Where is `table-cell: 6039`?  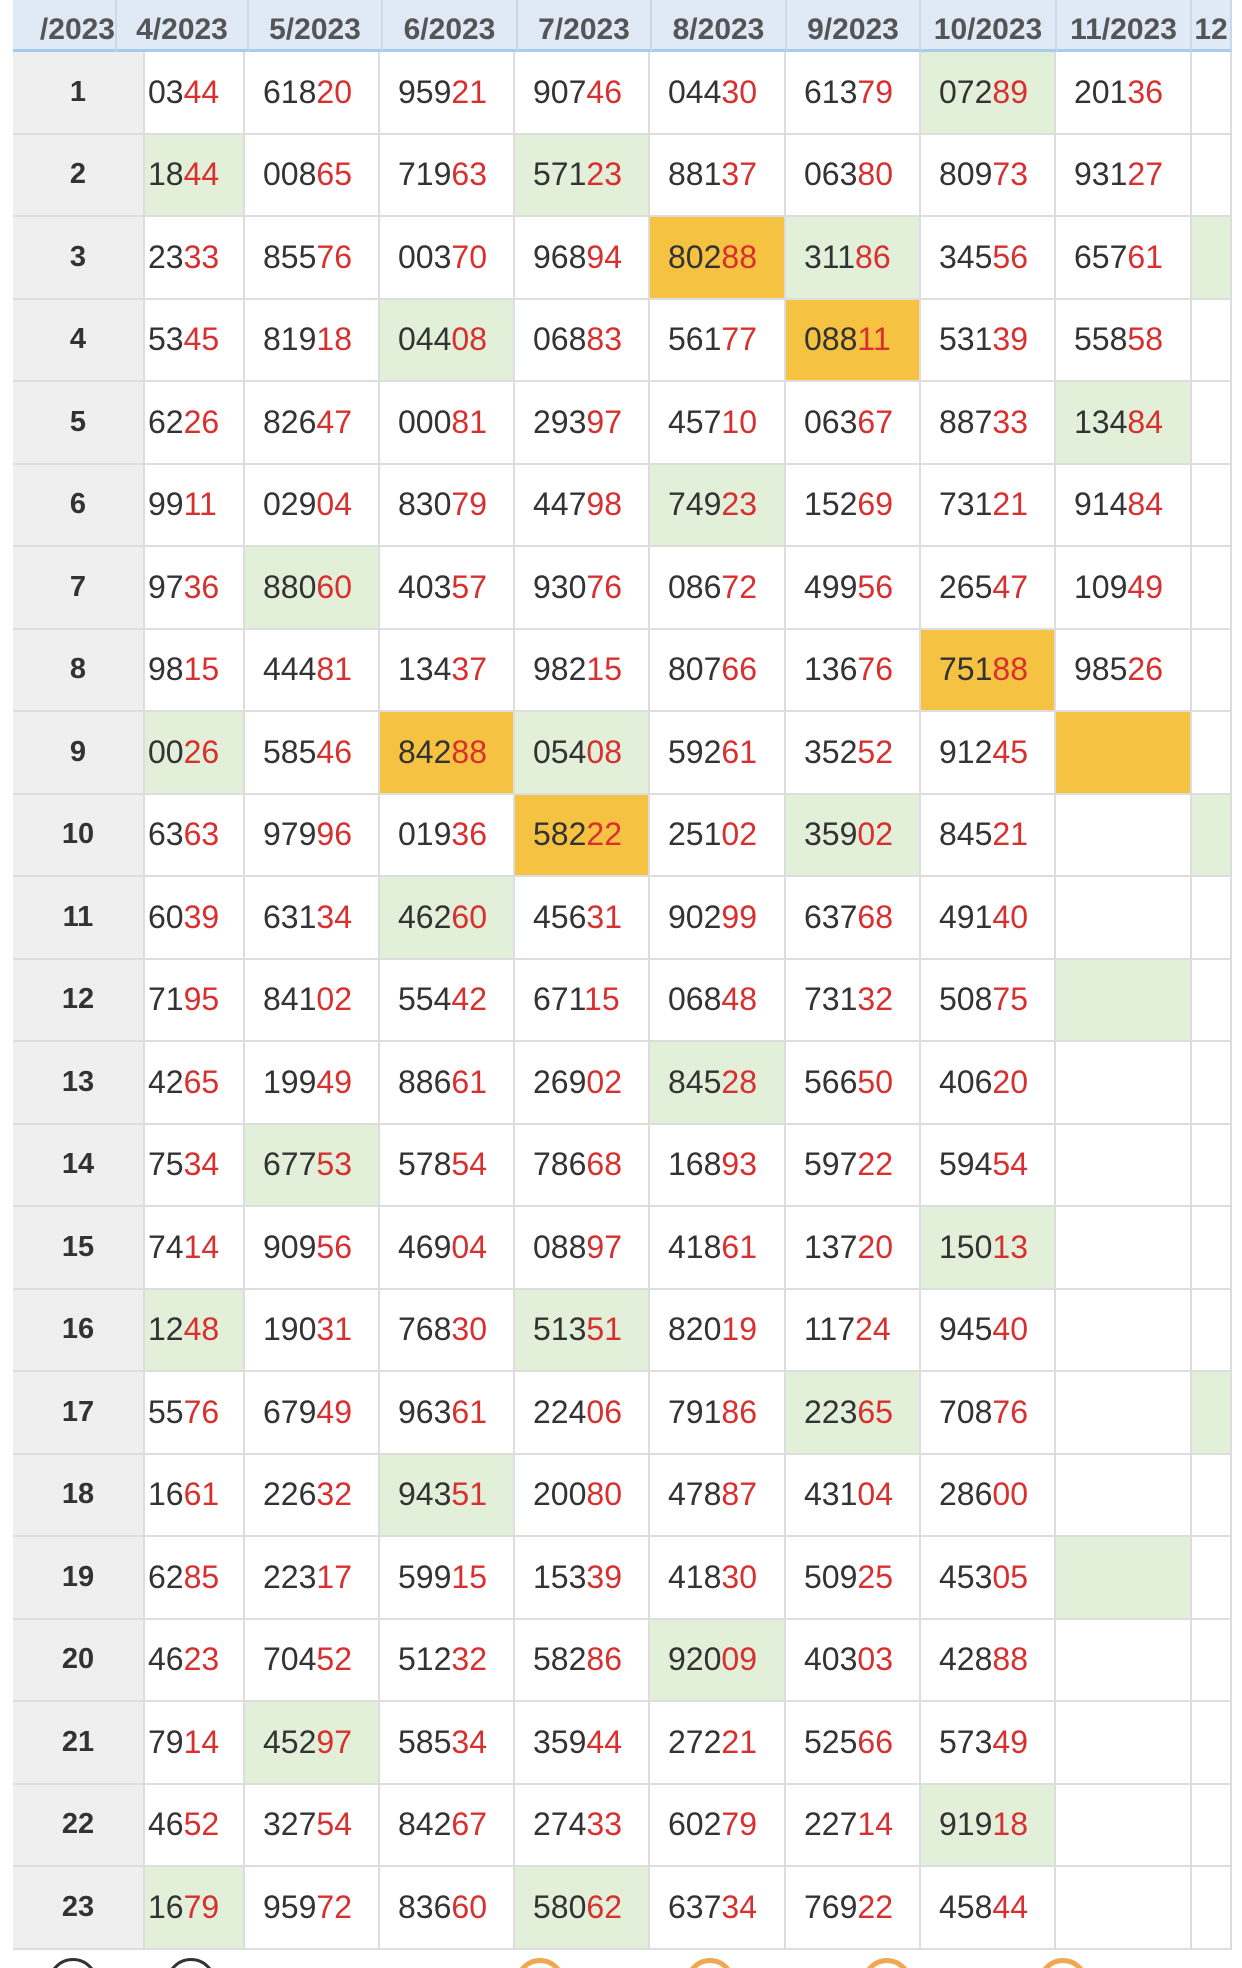
table-cell: 6039 is located at coordinates (181, 918).